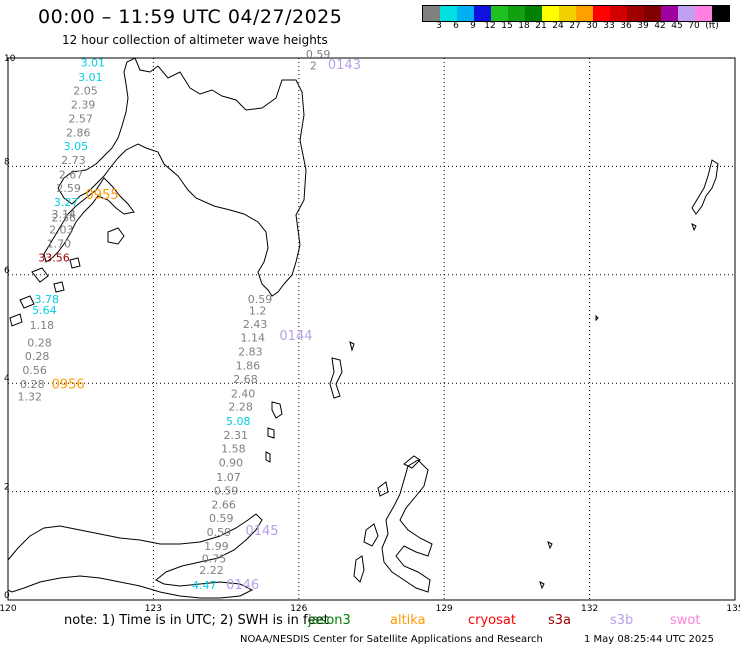  Describe the element at coordinates (8, 609) in the screenshot. I see `x-tick-label: 120` at that location.